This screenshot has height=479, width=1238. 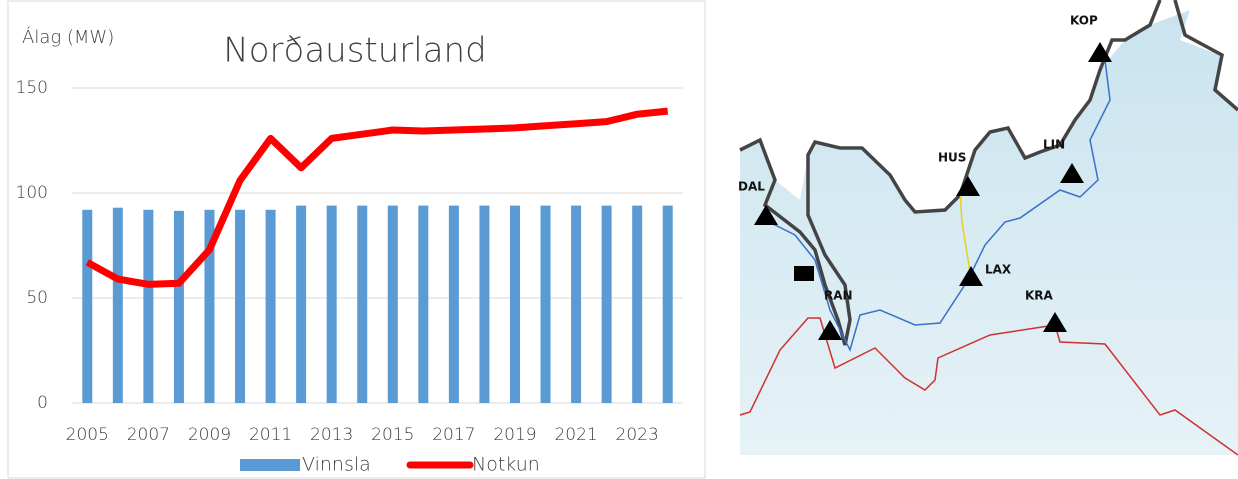 What do you see at coordinates (270, 465) in the screenshot?
I see `legend-swatch` at bounding box center [270, 465].